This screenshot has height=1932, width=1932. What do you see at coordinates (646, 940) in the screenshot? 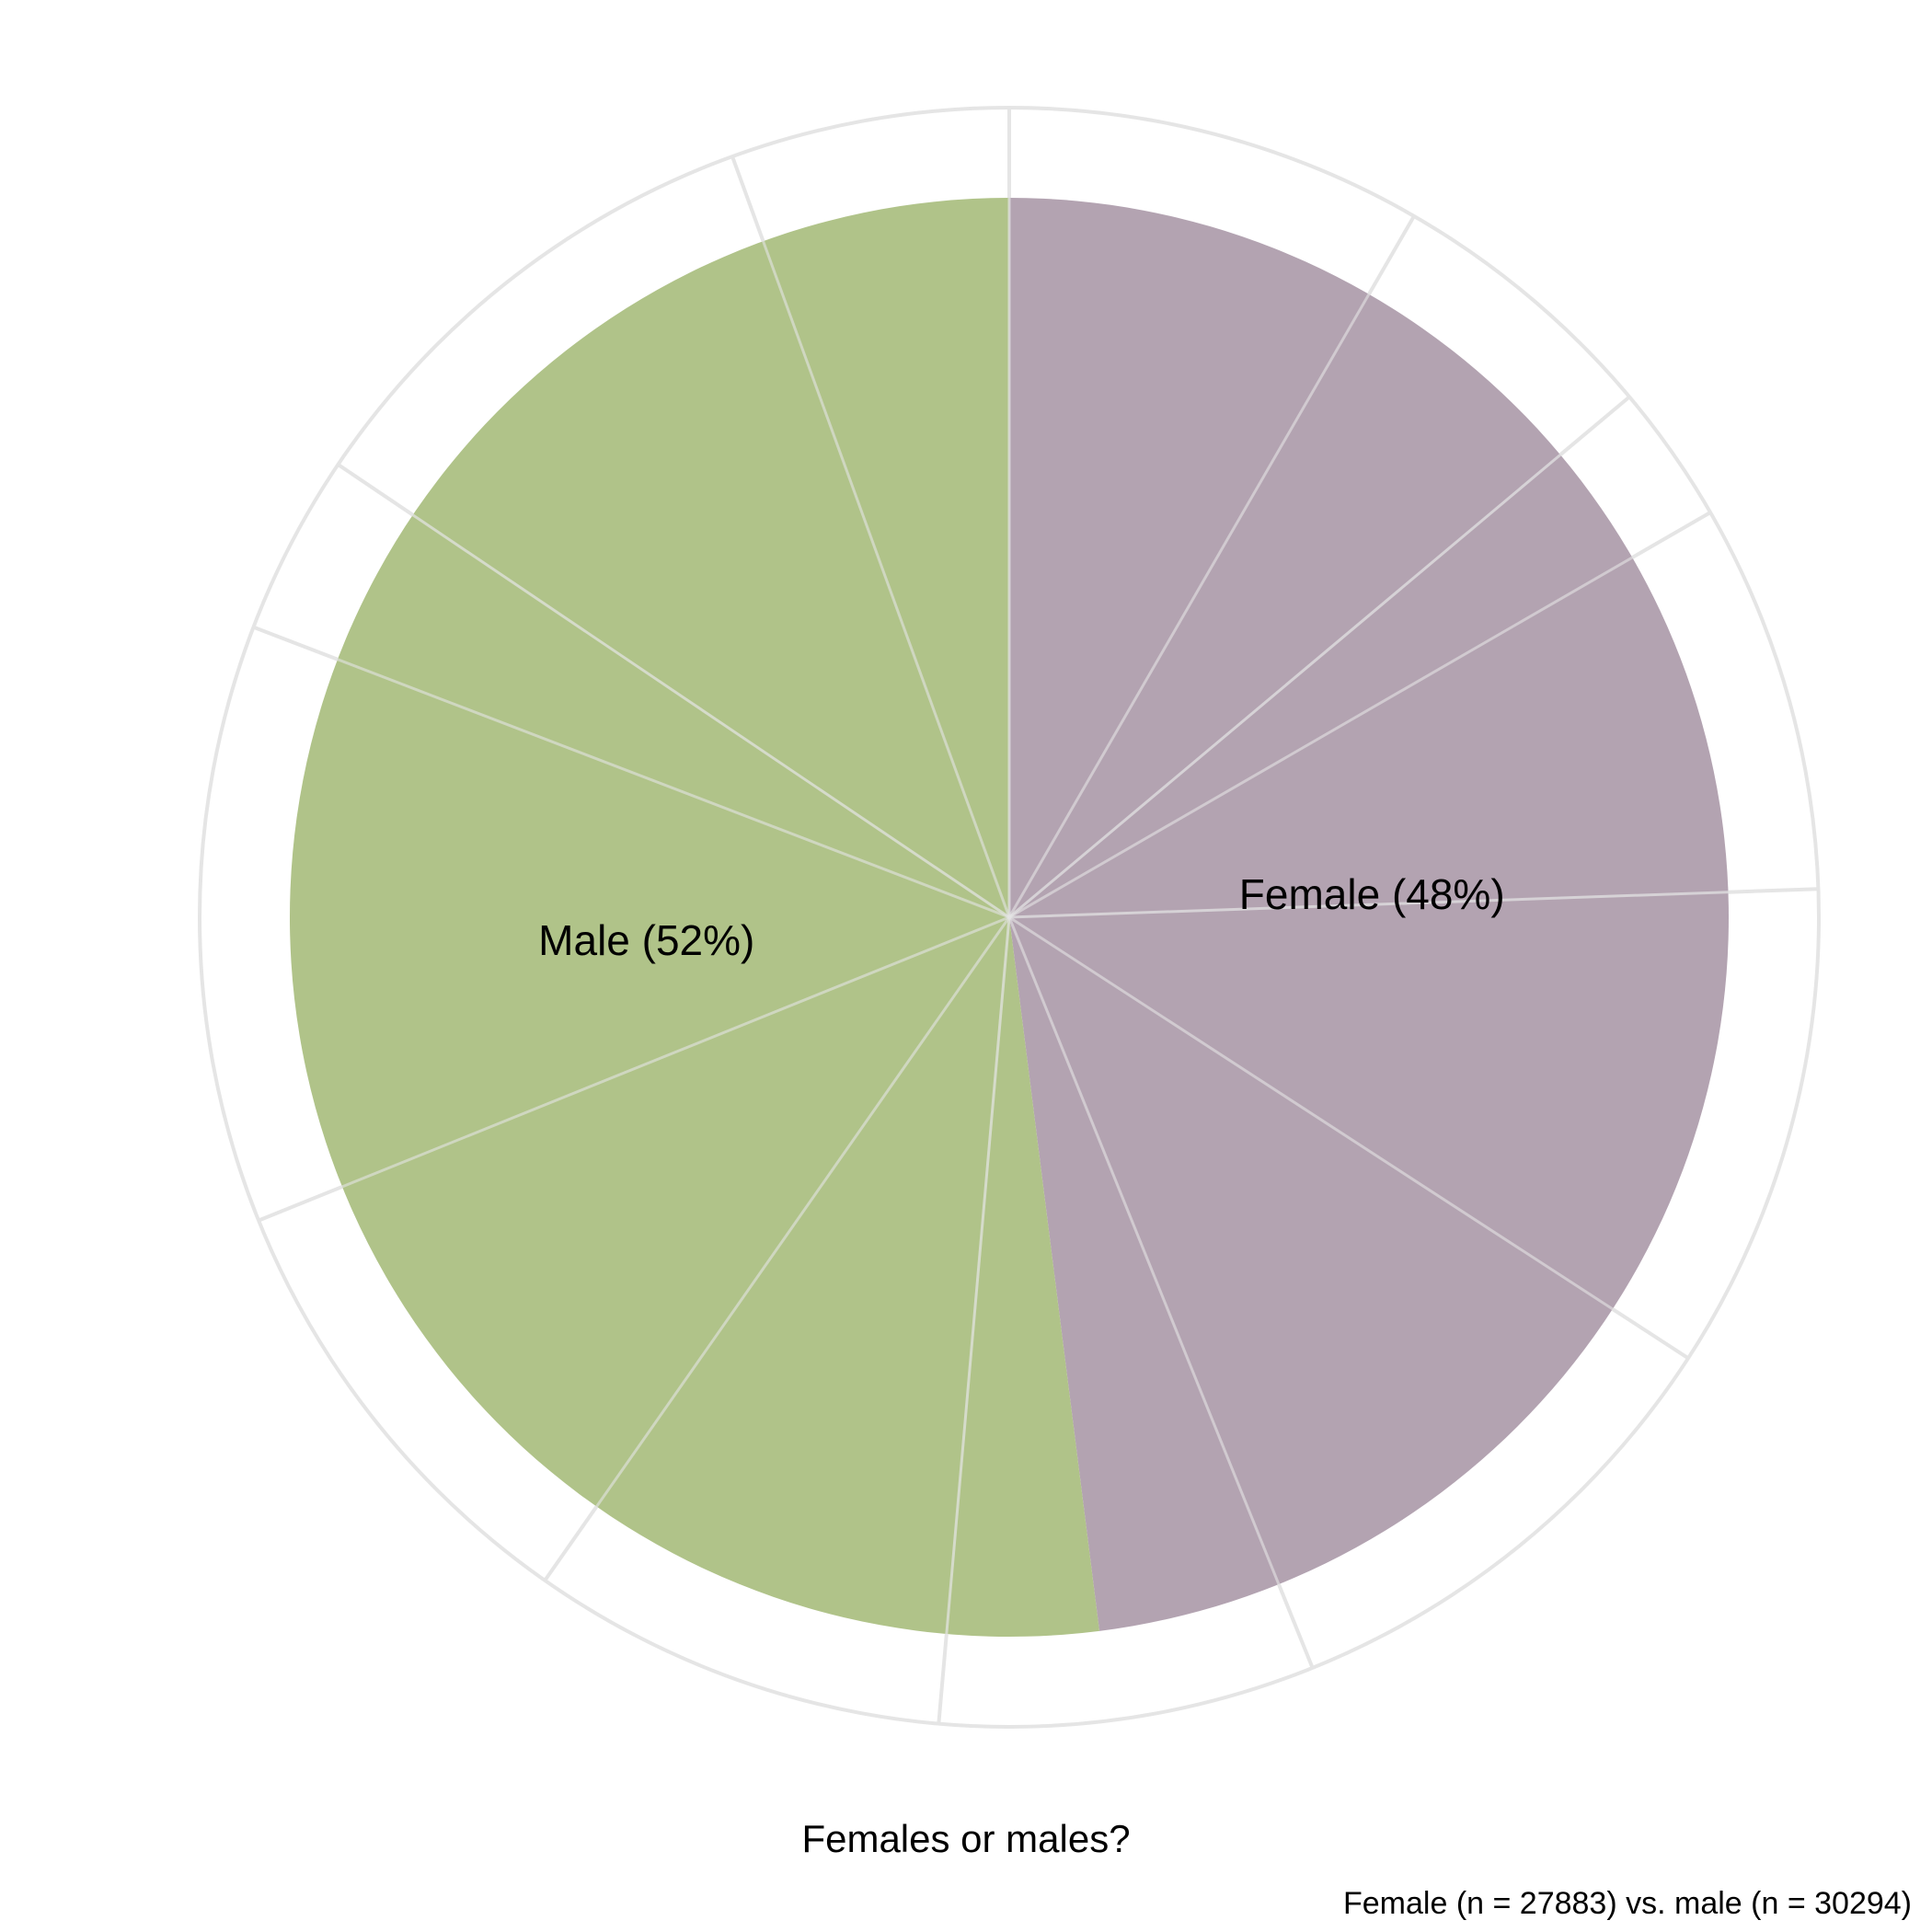
I see `slice-label-male: Male (52%)` at bounding box center [646, 940].